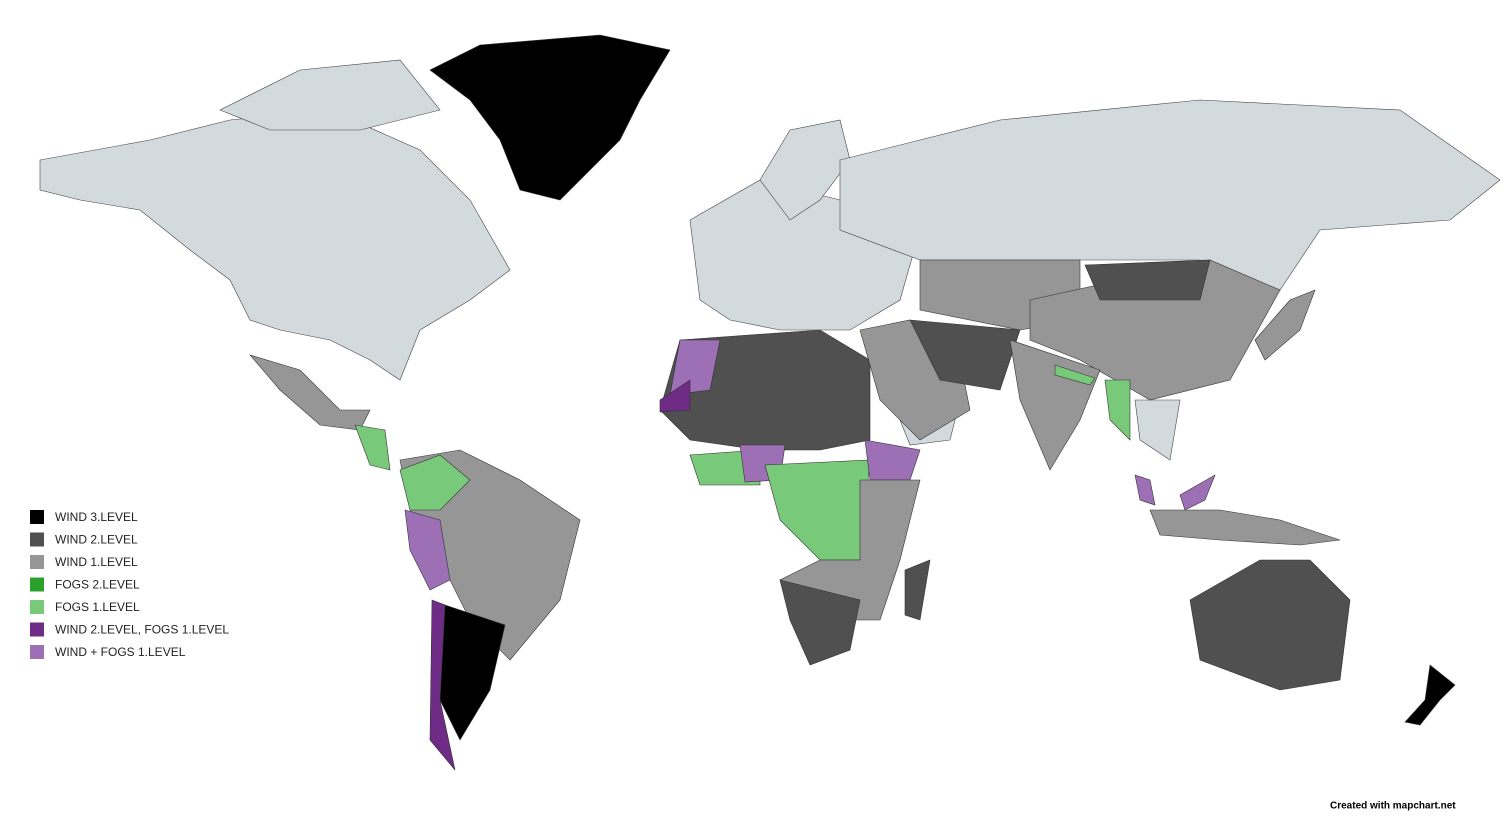  What do you see at coordinates (275, 245) in the screenshot?
I see `north-america` at bounding box center [275, 245].